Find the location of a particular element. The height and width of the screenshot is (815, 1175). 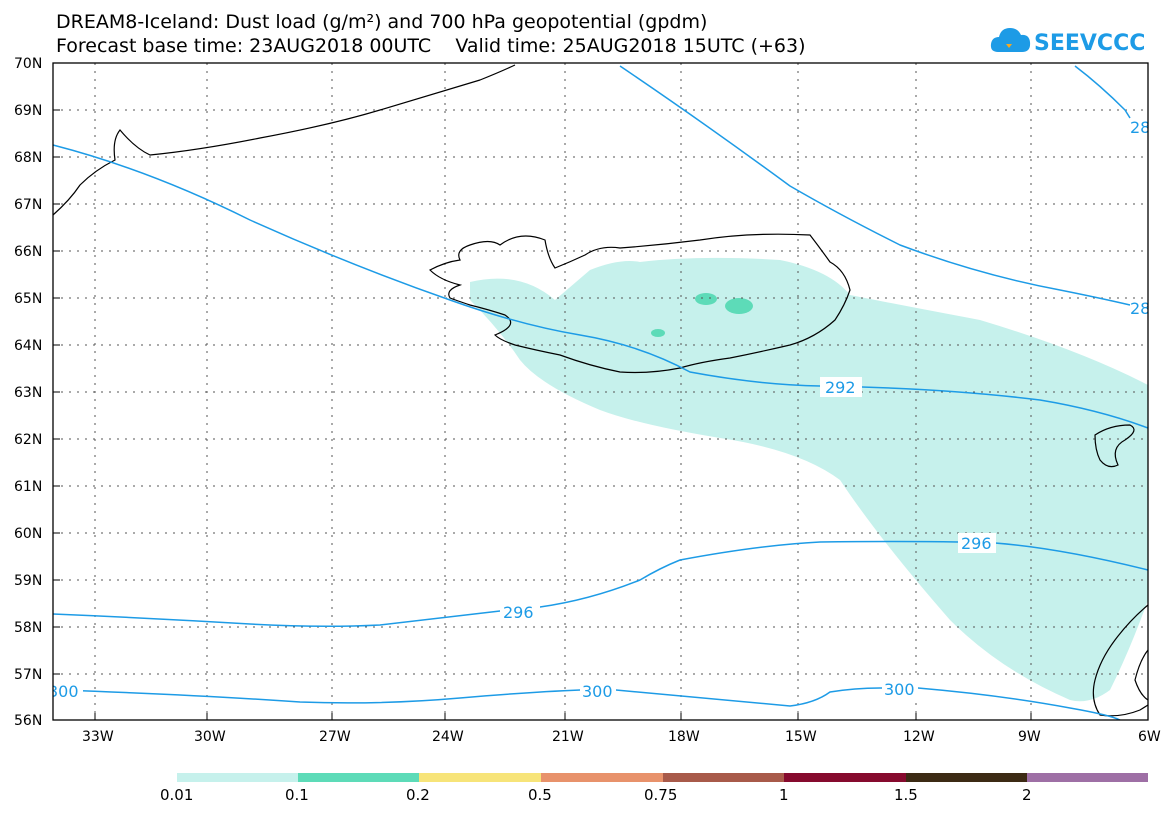

contour-288-north-b is located at coordinates (1102, 92).